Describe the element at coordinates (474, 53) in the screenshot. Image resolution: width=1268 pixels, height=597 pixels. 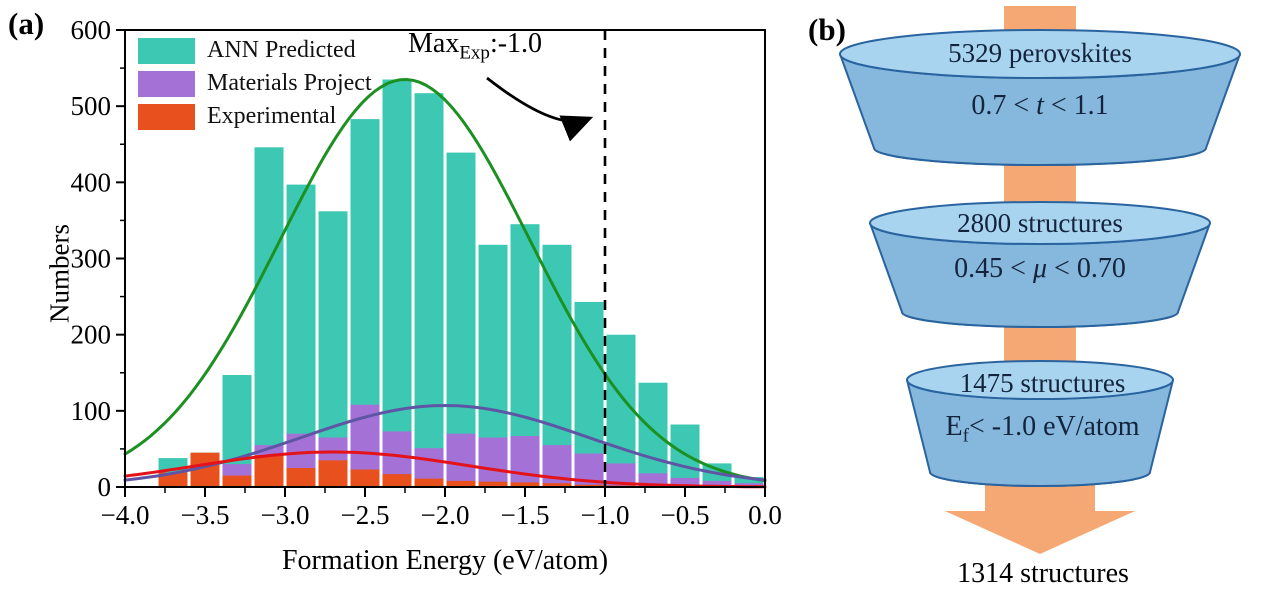
I see `annotation-subscript: Exp` at that location.